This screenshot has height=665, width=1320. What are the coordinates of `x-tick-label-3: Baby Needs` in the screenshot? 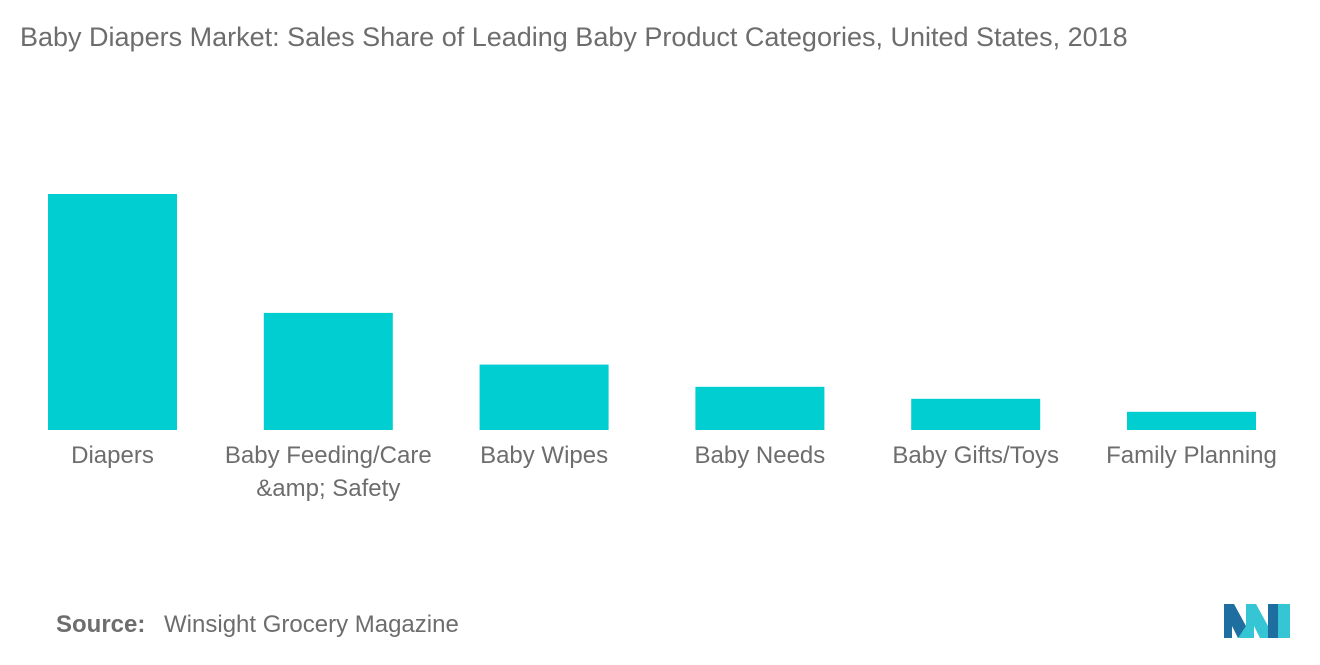 It's located at (760, 455).